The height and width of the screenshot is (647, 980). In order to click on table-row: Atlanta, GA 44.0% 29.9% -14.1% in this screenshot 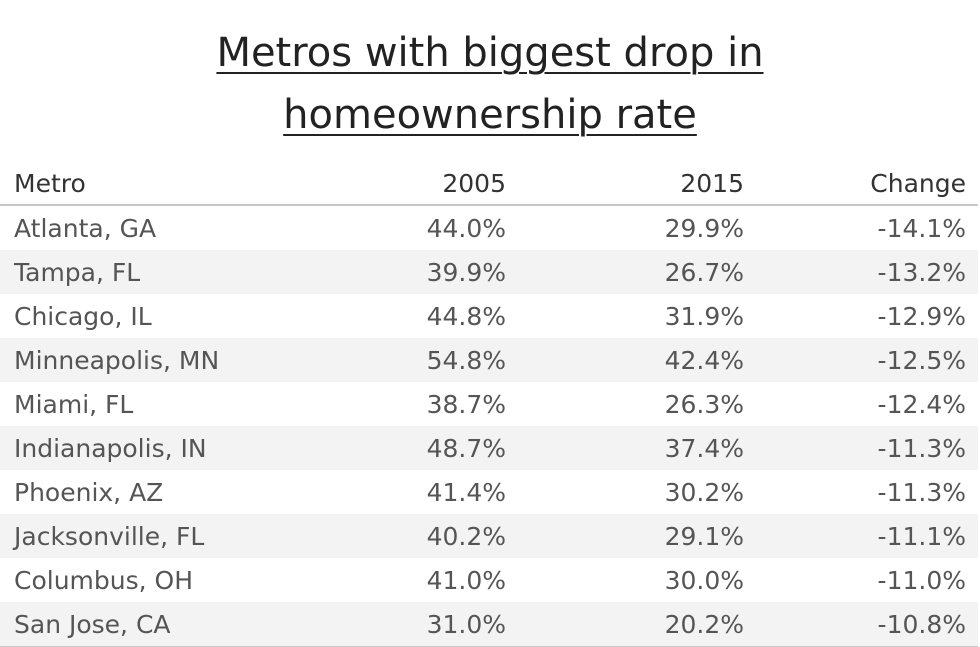, I will do `click(489, 227)`.